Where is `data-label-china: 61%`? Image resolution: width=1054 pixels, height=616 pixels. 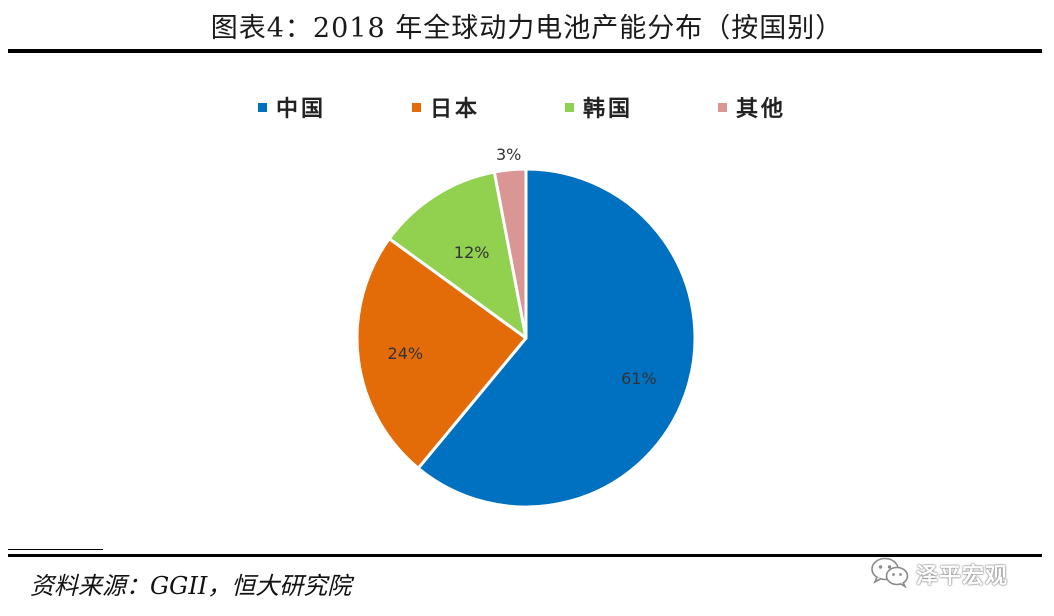
data-label-china: 61% is located at coordinates (639, 378).